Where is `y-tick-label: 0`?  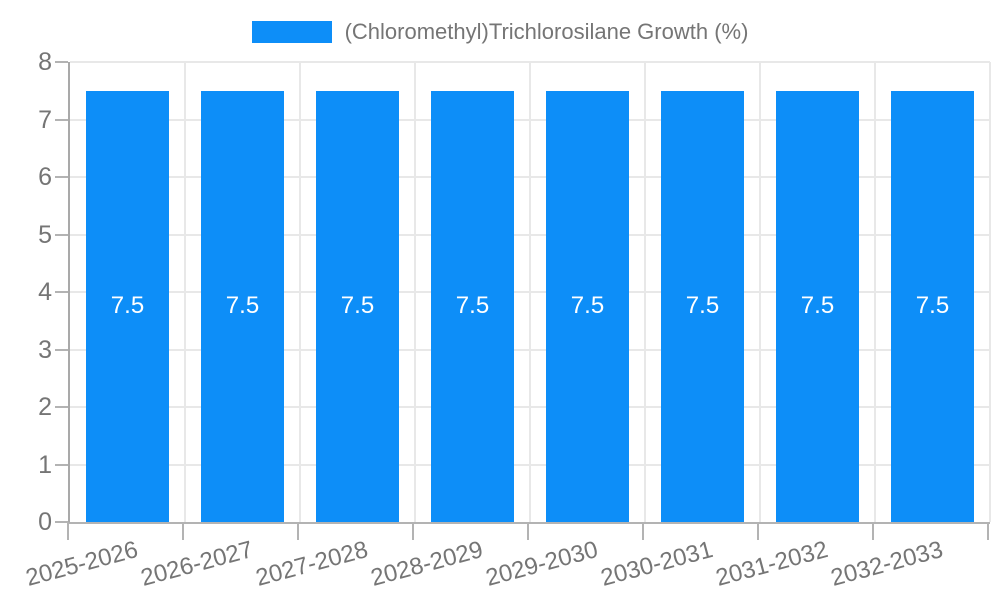 y-tick-label: 0 is located at coordinates (45, 522).